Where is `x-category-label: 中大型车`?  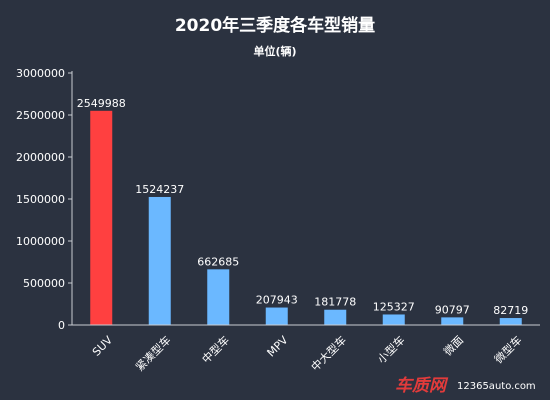 x-category-label: 中大型车 is located at coordinates (328, 353).